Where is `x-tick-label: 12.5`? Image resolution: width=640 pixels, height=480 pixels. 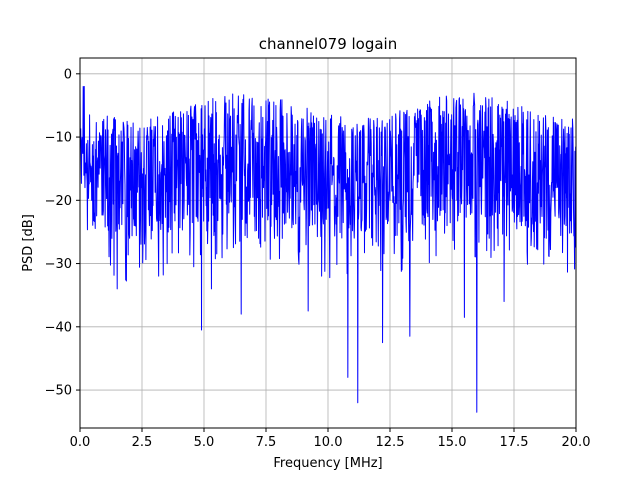 x-tick-label: 12.5 is located at coordinates (390, 442).